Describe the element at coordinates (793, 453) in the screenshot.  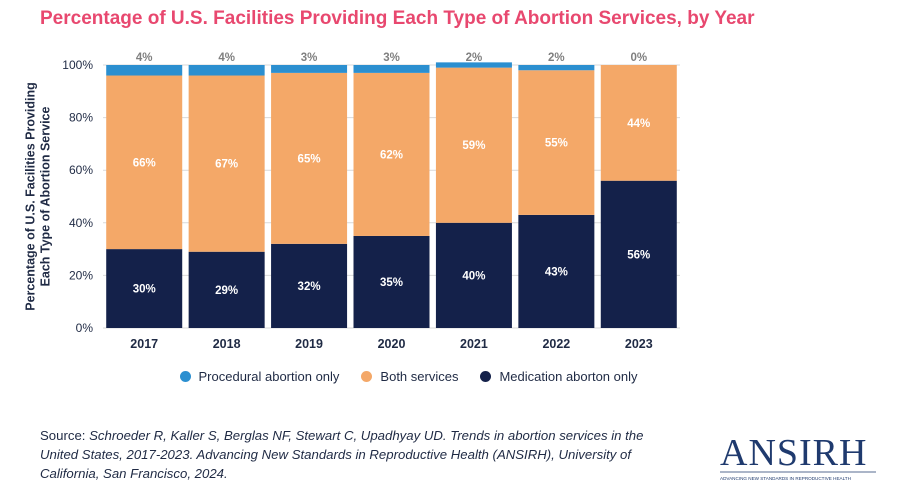
I see `logo-text: ANSIRH` at that location.